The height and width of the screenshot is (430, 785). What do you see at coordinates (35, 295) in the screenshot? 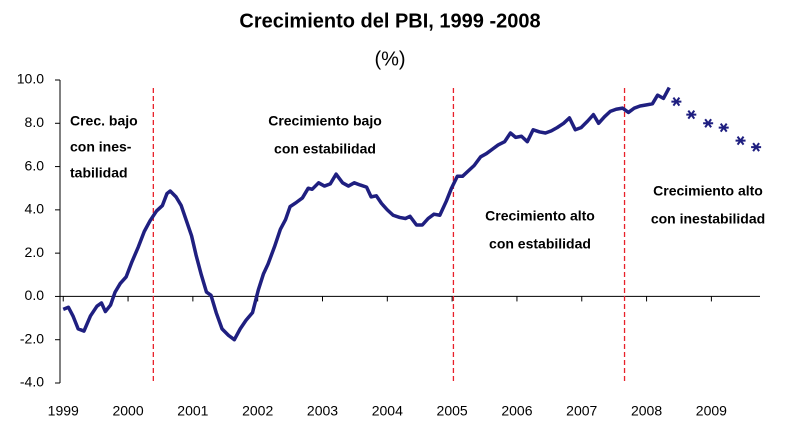
I see `y-tick-label: 0.0` at bounding box center [35, 295].